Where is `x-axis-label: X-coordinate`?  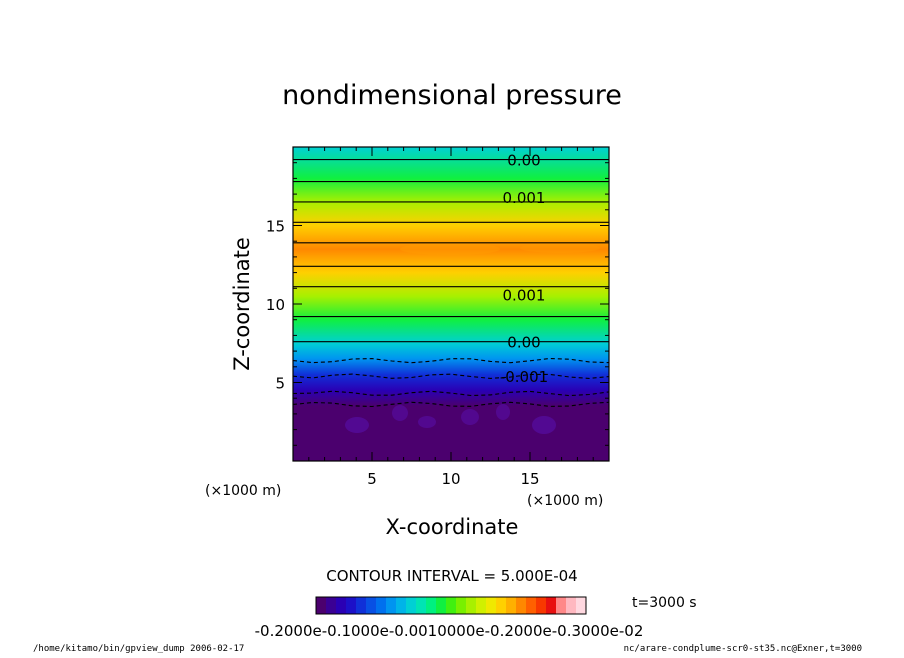 x-axis-label: X-coordinate is located at coordinates (452, 527).